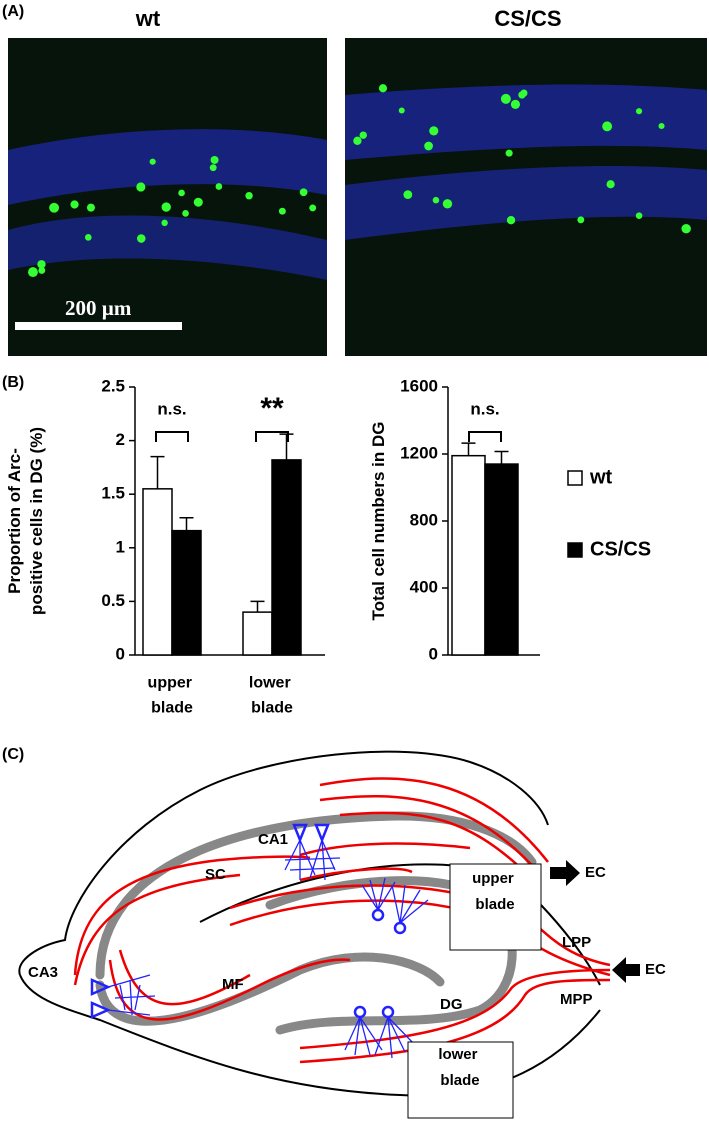 This screenshot has height=1124, width=709. Describe the element at coordinates (272, 408) in the screenshot. I see `significance-label: **` at that location.